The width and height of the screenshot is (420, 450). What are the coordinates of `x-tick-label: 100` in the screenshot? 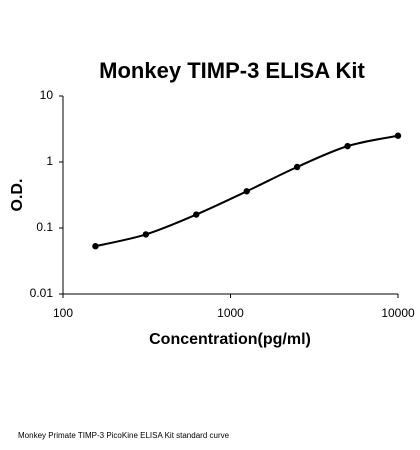 It's located at (63, 313).